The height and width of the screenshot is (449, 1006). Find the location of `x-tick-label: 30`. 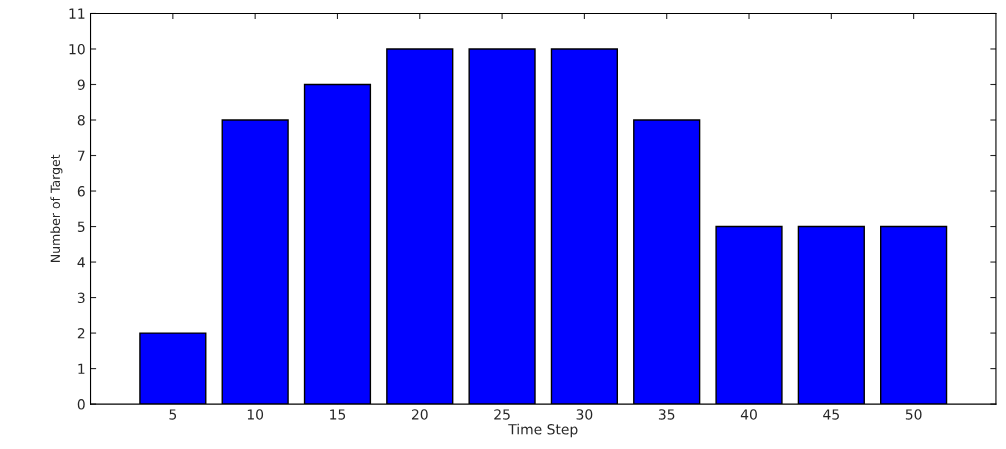

x-tick-label: 30 is located at coordinates (584, 414).